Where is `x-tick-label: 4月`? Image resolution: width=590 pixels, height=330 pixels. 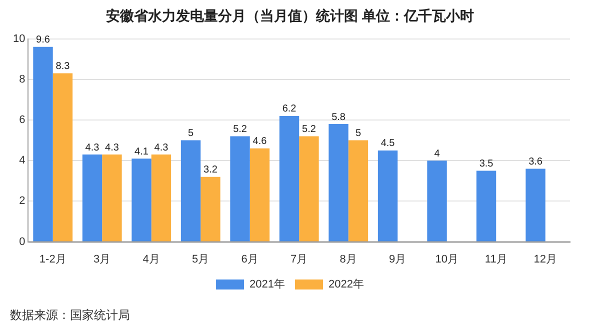 x-tick-label: 4月 is located at coordinates (151, 259).